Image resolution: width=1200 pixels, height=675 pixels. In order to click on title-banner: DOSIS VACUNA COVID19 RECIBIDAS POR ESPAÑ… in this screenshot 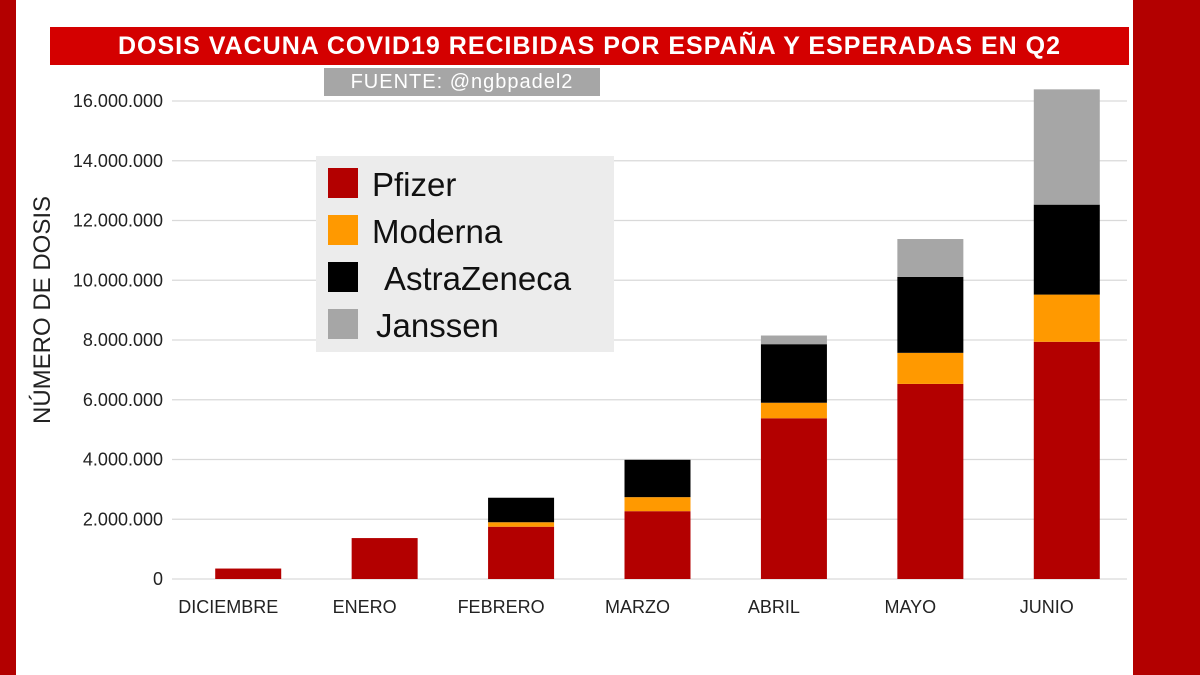, I will do `click(589, 46)`.